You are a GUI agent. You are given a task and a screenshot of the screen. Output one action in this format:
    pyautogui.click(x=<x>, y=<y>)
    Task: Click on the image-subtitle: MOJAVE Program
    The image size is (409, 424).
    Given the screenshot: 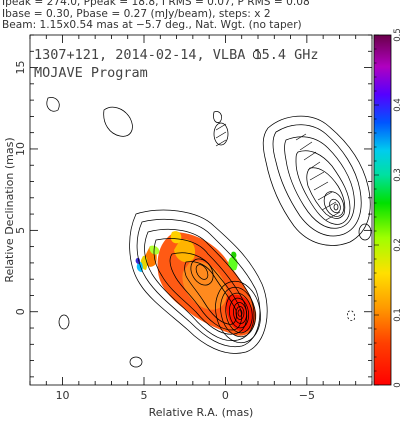 What is the action you would take?
    pyautogui.click(x=91, y=73)
    